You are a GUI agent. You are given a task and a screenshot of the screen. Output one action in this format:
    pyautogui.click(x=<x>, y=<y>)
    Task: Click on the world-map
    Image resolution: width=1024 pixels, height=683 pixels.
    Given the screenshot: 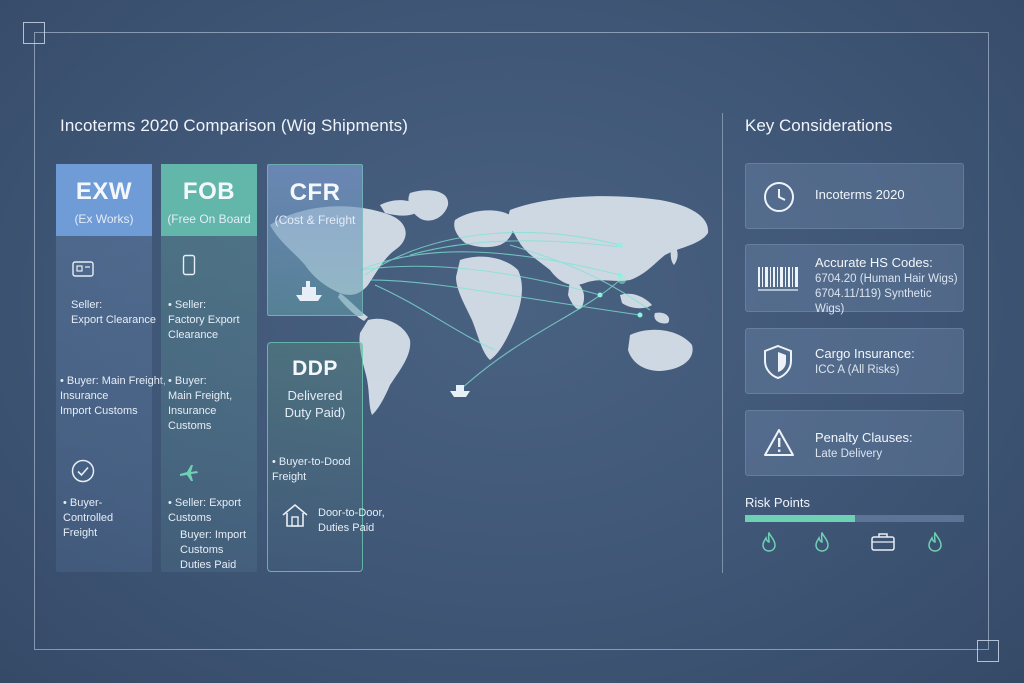 What is the action you would take?
    pyautogui.click(x=489, y=302)
    